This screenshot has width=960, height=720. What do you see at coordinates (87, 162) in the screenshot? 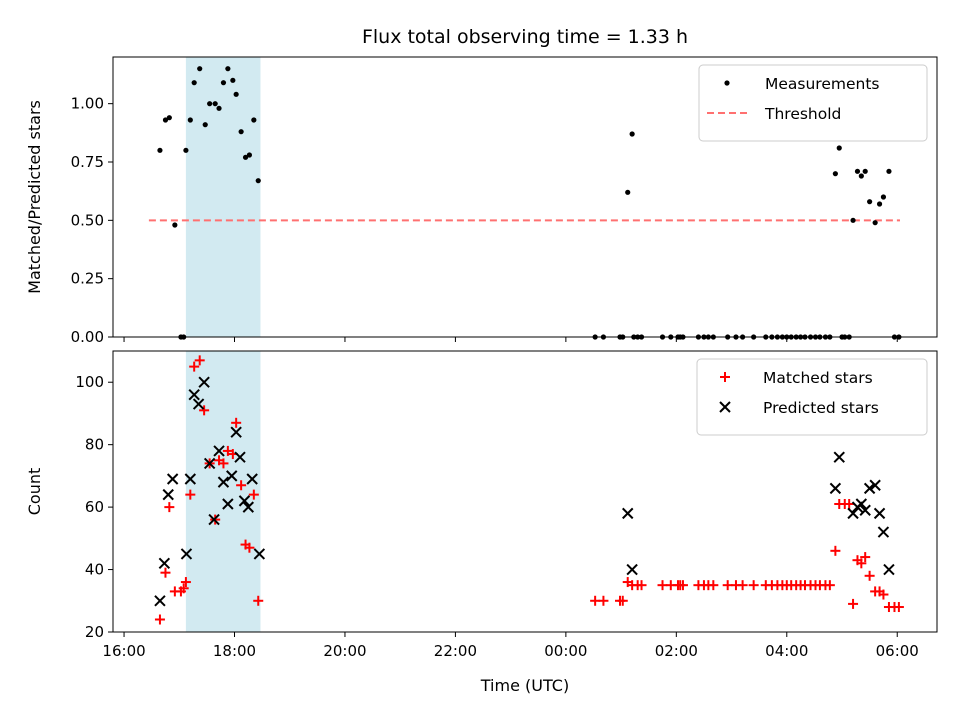
I see `y-tick-label: 0.75` at bounding box center [87, 162].